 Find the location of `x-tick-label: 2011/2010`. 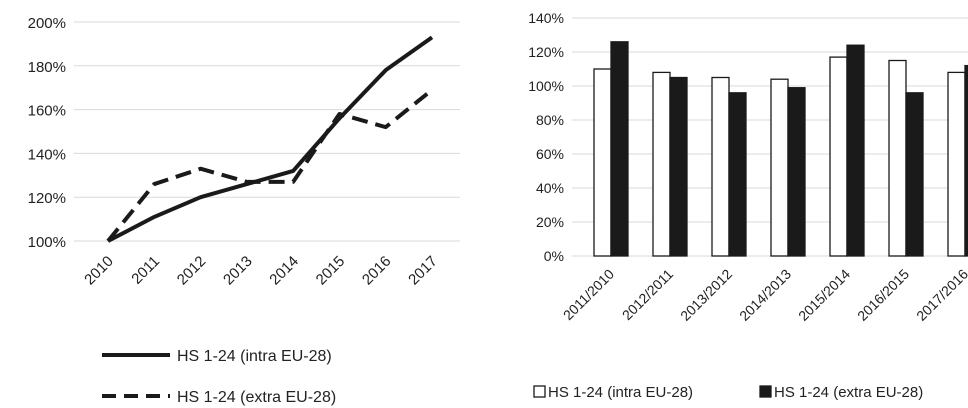

x-tick-label: 2011/2010 is located at coordinates (589, 295).